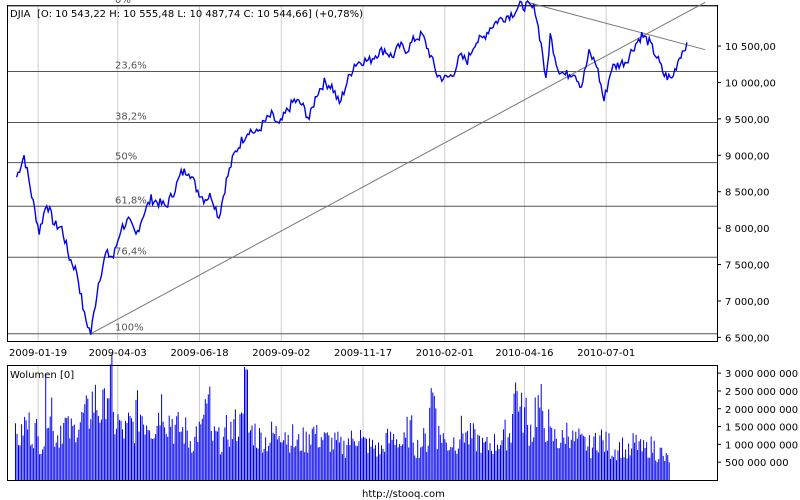 This screenshot has width=800, height=500. What do you see at coordinates (747, 338) in the screenshot?
I see `y-tick-label: 6 500,00` at bounding box center [747, 338].